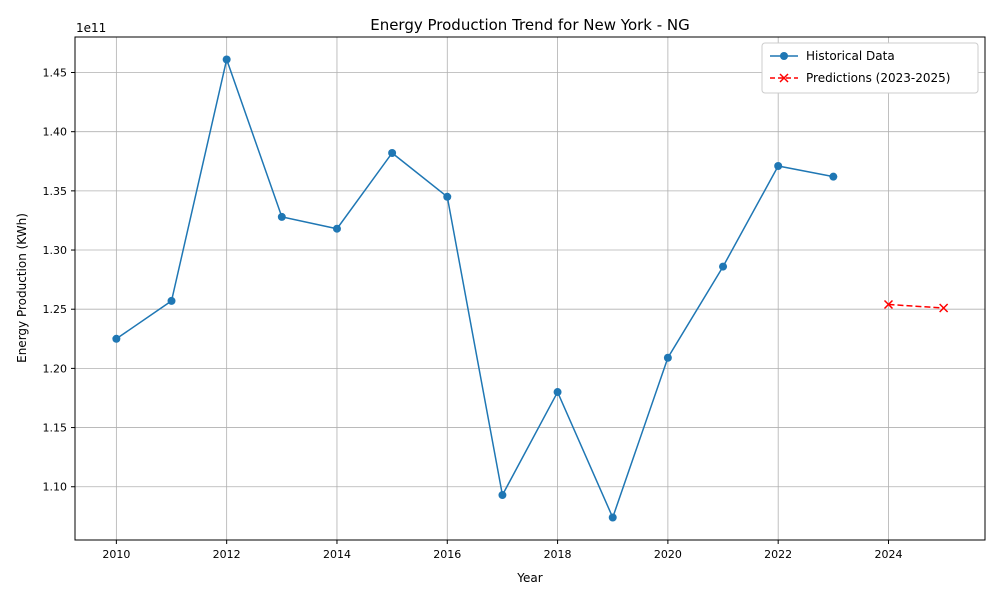 The height and width of the screenshot is (600, 1000). I want to click on y-tick-label: 1.20, so click(55, 368).